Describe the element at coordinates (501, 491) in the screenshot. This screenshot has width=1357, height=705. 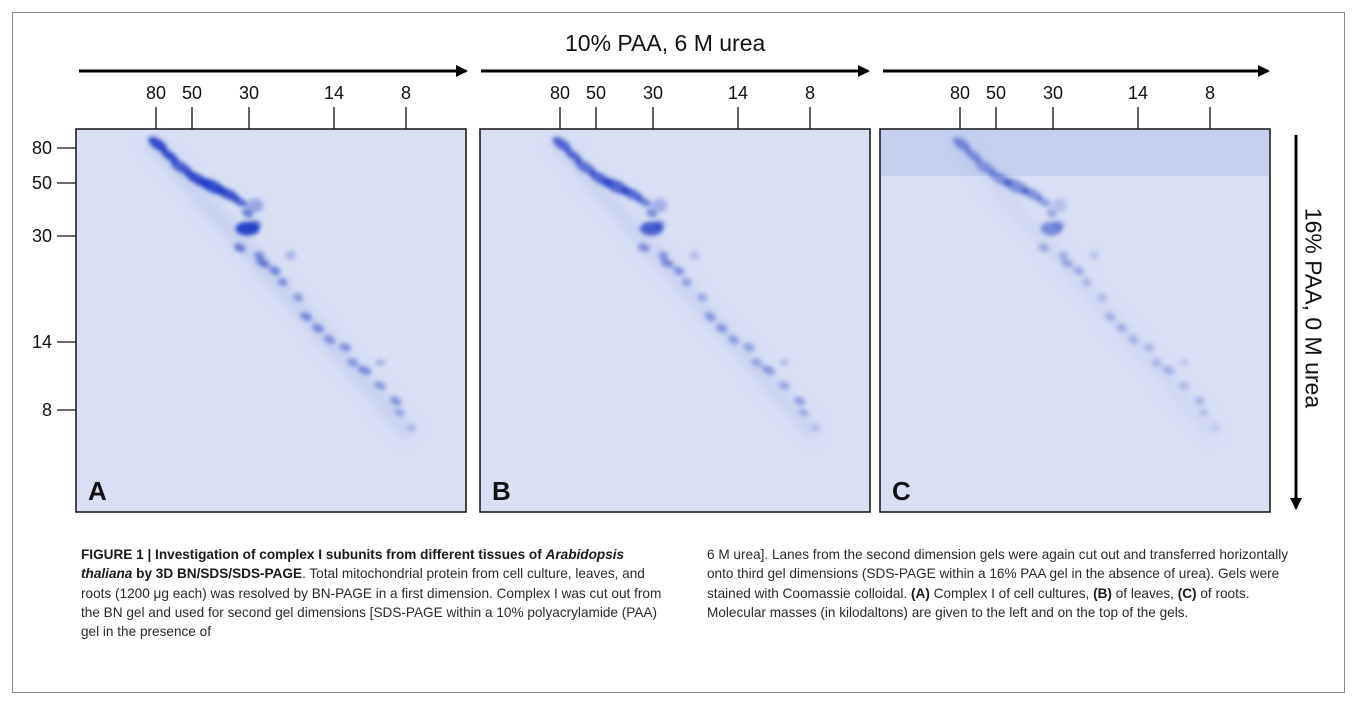
I see `panel-letter: B` at that location.